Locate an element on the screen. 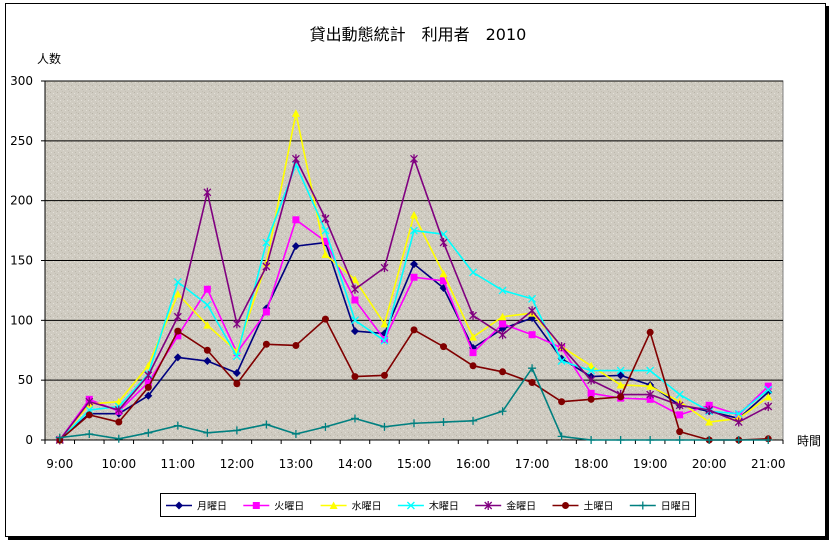 The image size is (835, 546). legend-label-2: 水曜日 is located at coordinates (367, 507).